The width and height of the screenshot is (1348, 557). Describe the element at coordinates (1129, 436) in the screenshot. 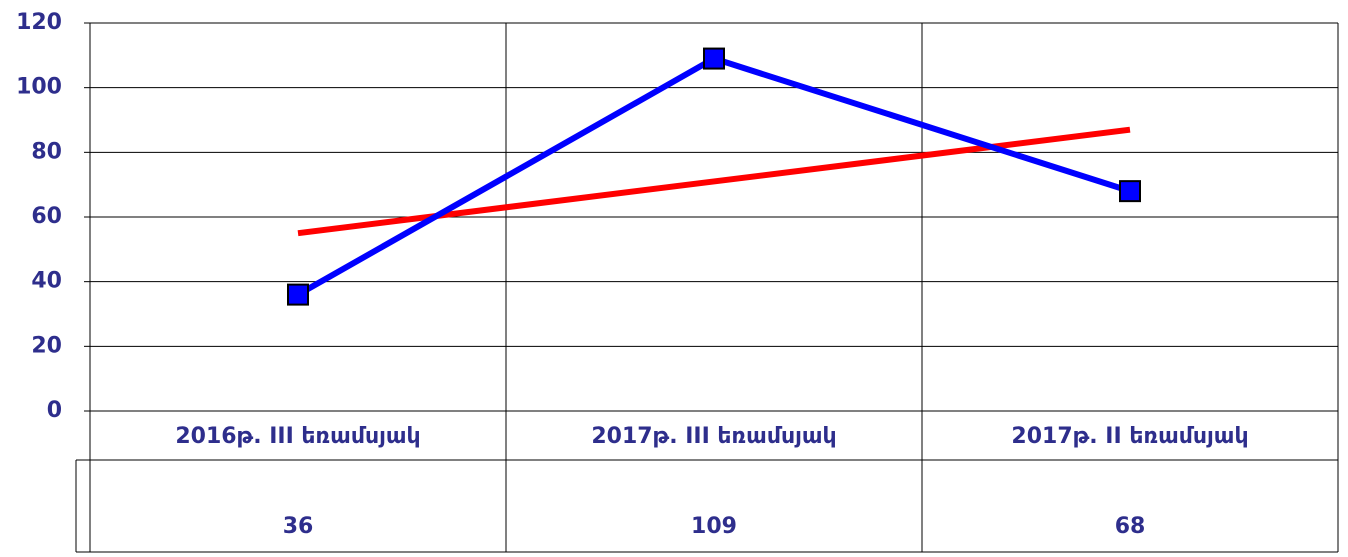

I see `x-tick-label: 2017թ. II եռամսյակ` at that location.